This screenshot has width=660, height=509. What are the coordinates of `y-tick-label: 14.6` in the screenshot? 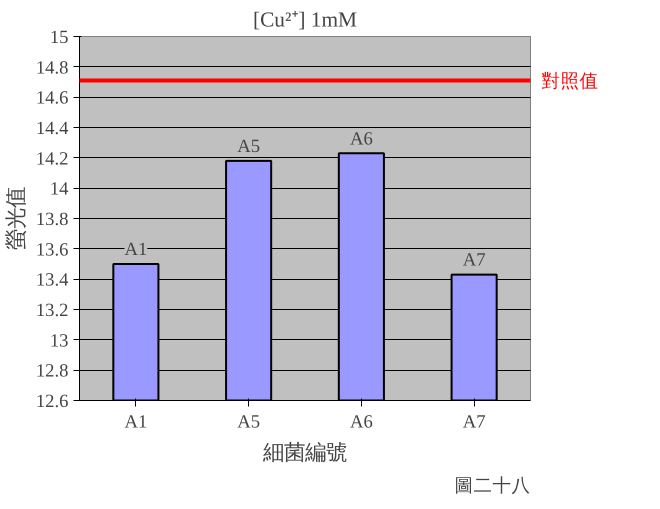 It's located at (52, 98).